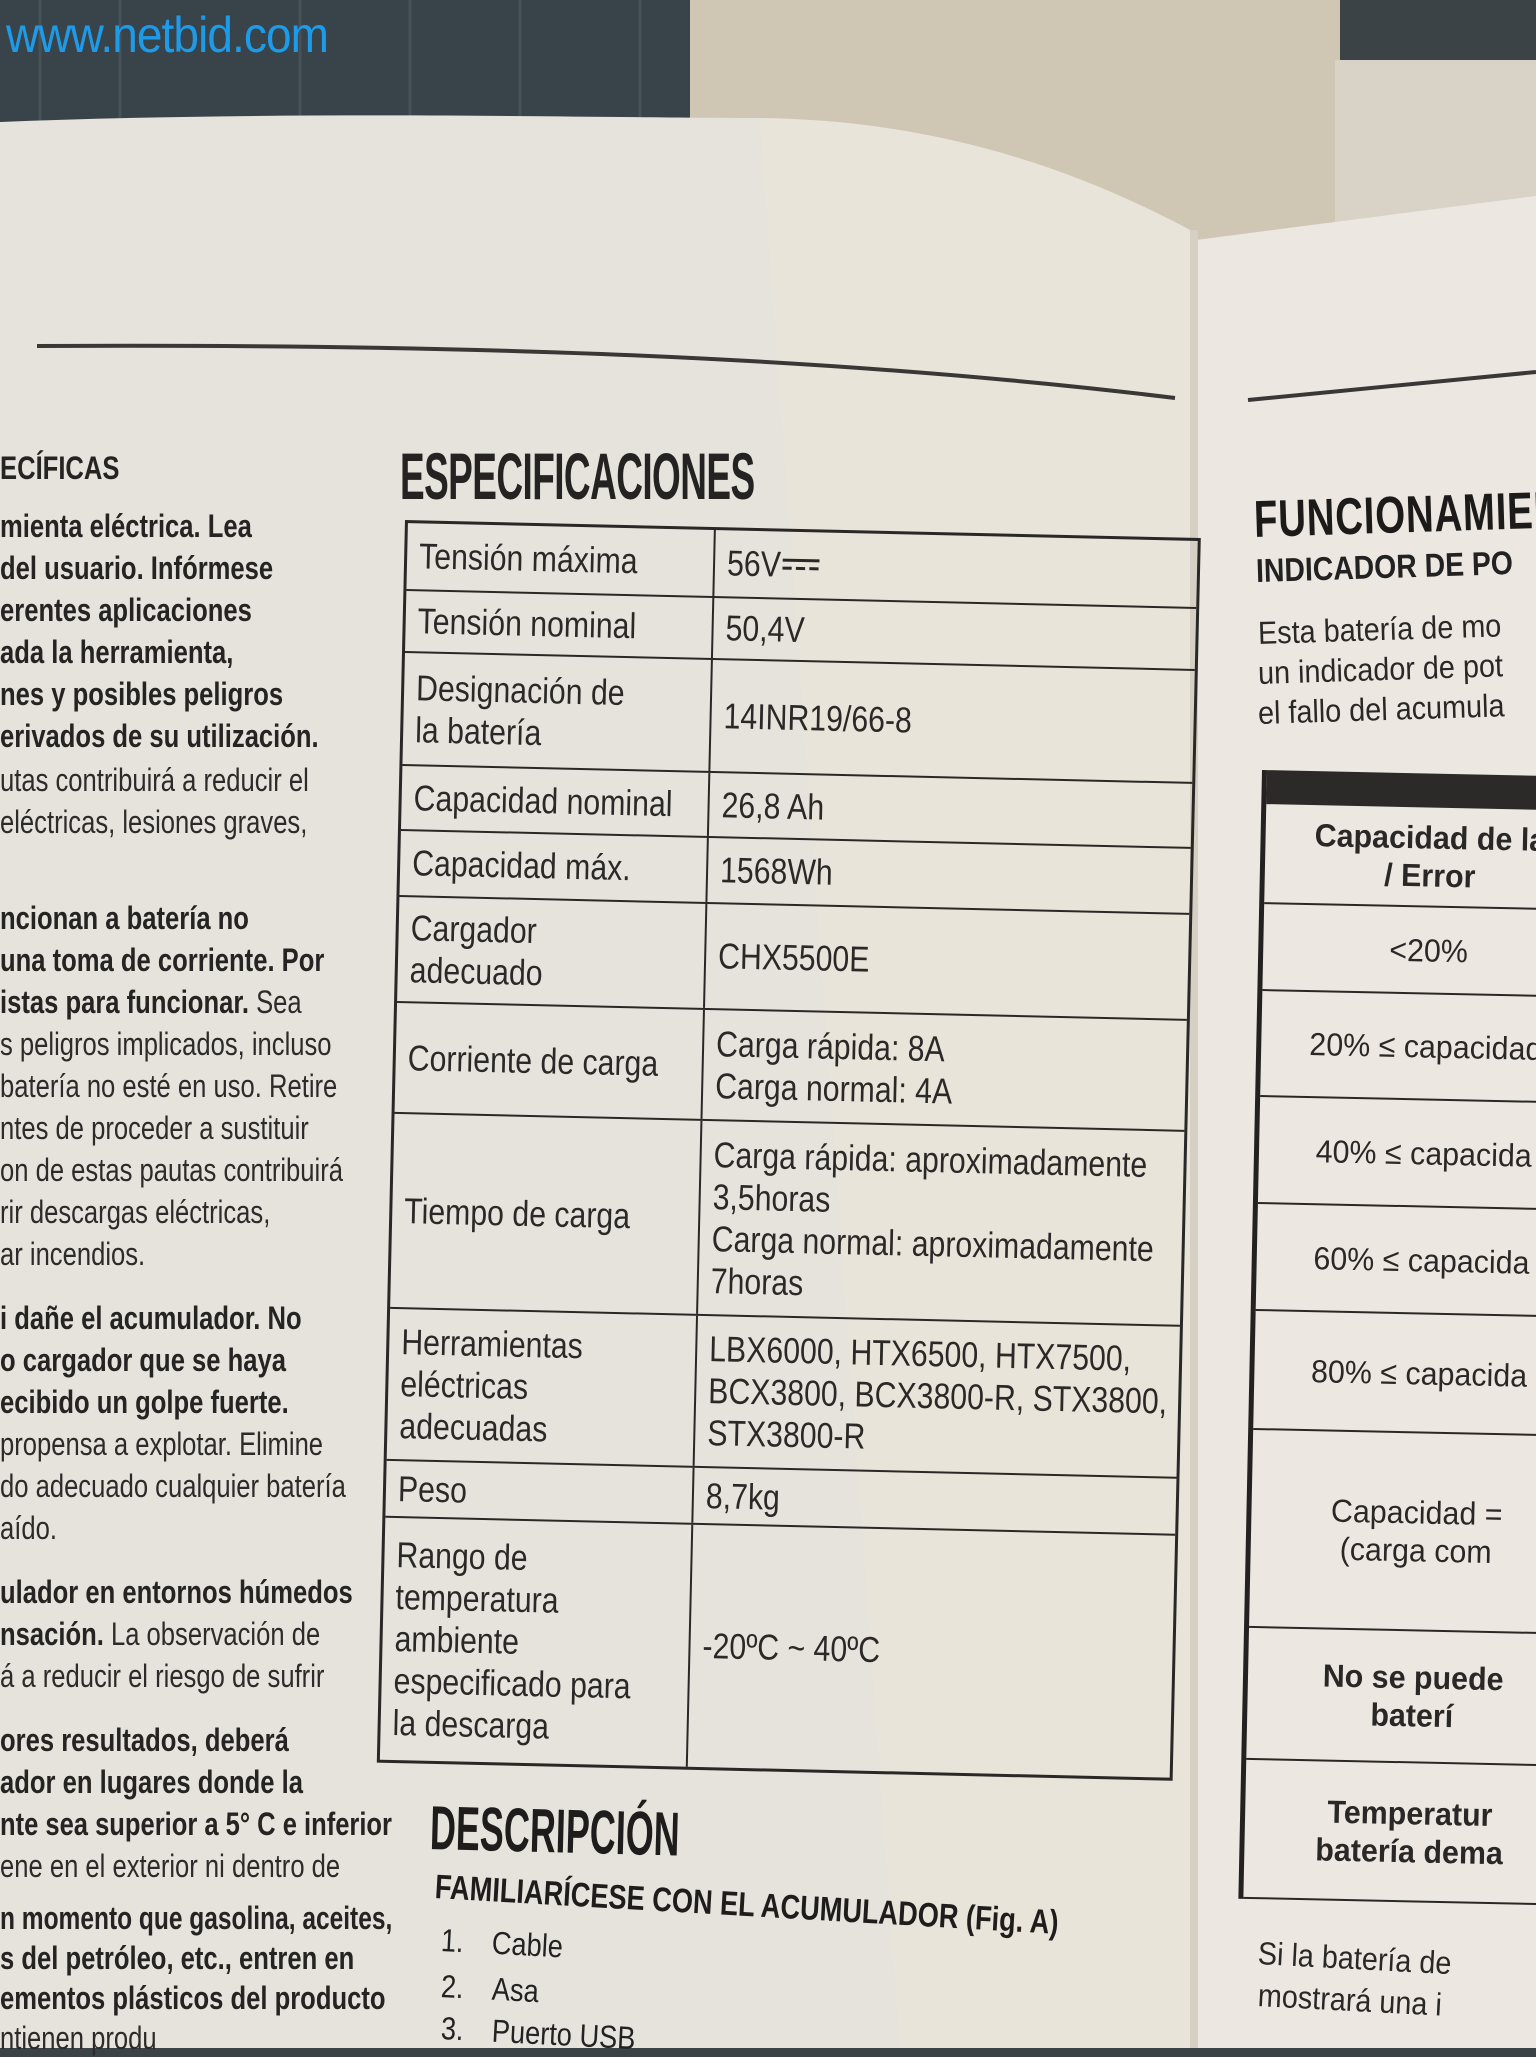 This screenshot has height=2057, width=1536. What do you see at coordinates (791, 1648) in the screenshot?
I see `spec-value: -20ºC ~ 40ºC` at bounding box center [791, 1648].